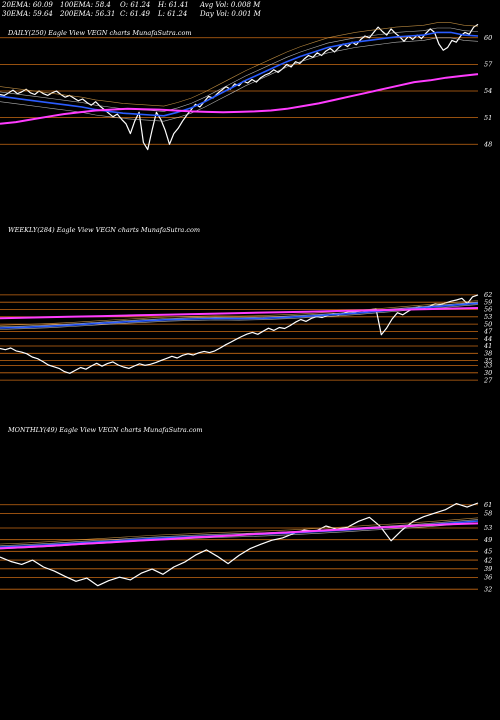 The width and height of the screenshot is (500, 720). I want to click on monthly-y-tick-label: 61, so click(488, 505).